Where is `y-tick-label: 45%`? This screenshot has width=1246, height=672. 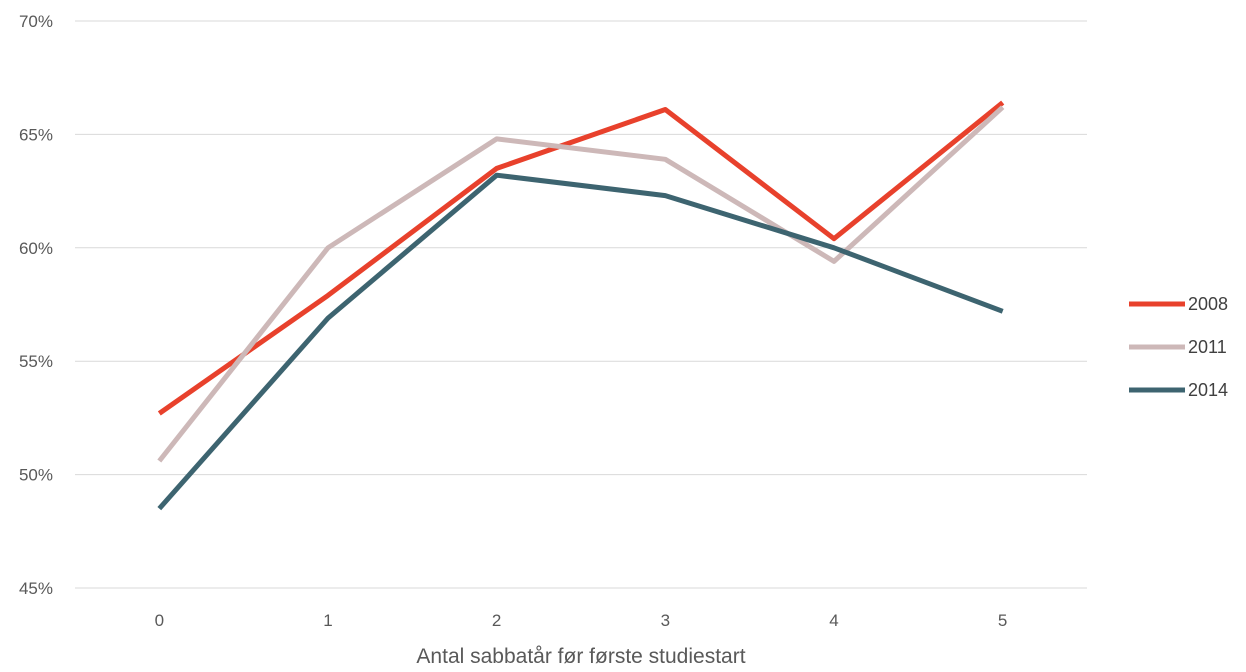 y-tick-label: 45% is located at coordinates (36, 588).